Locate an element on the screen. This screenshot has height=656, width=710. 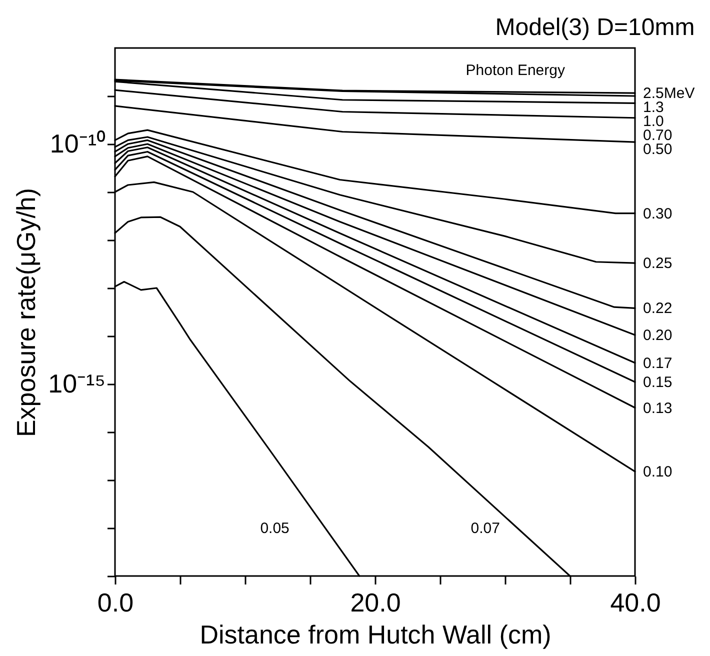
y-tick-label: 10⁻¹⁰ is located at coordinates (78, 143).